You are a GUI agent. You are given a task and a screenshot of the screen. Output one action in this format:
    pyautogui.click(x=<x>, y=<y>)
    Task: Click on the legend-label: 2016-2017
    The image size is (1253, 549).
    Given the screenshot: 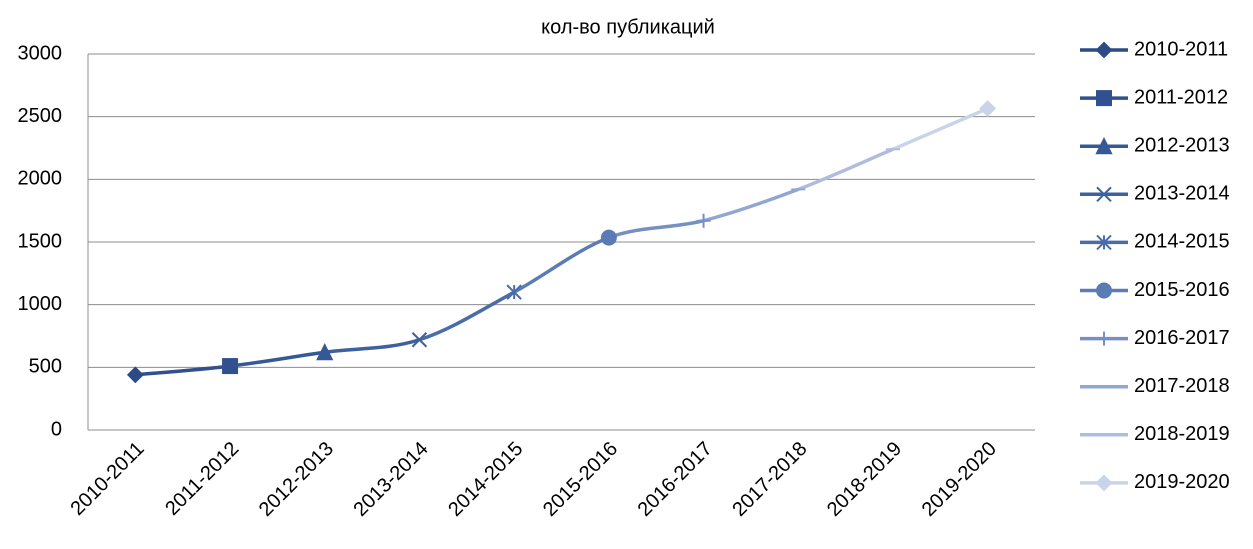 What is the action you would take?
    pyautogui.click(x=1182, y=338)
    